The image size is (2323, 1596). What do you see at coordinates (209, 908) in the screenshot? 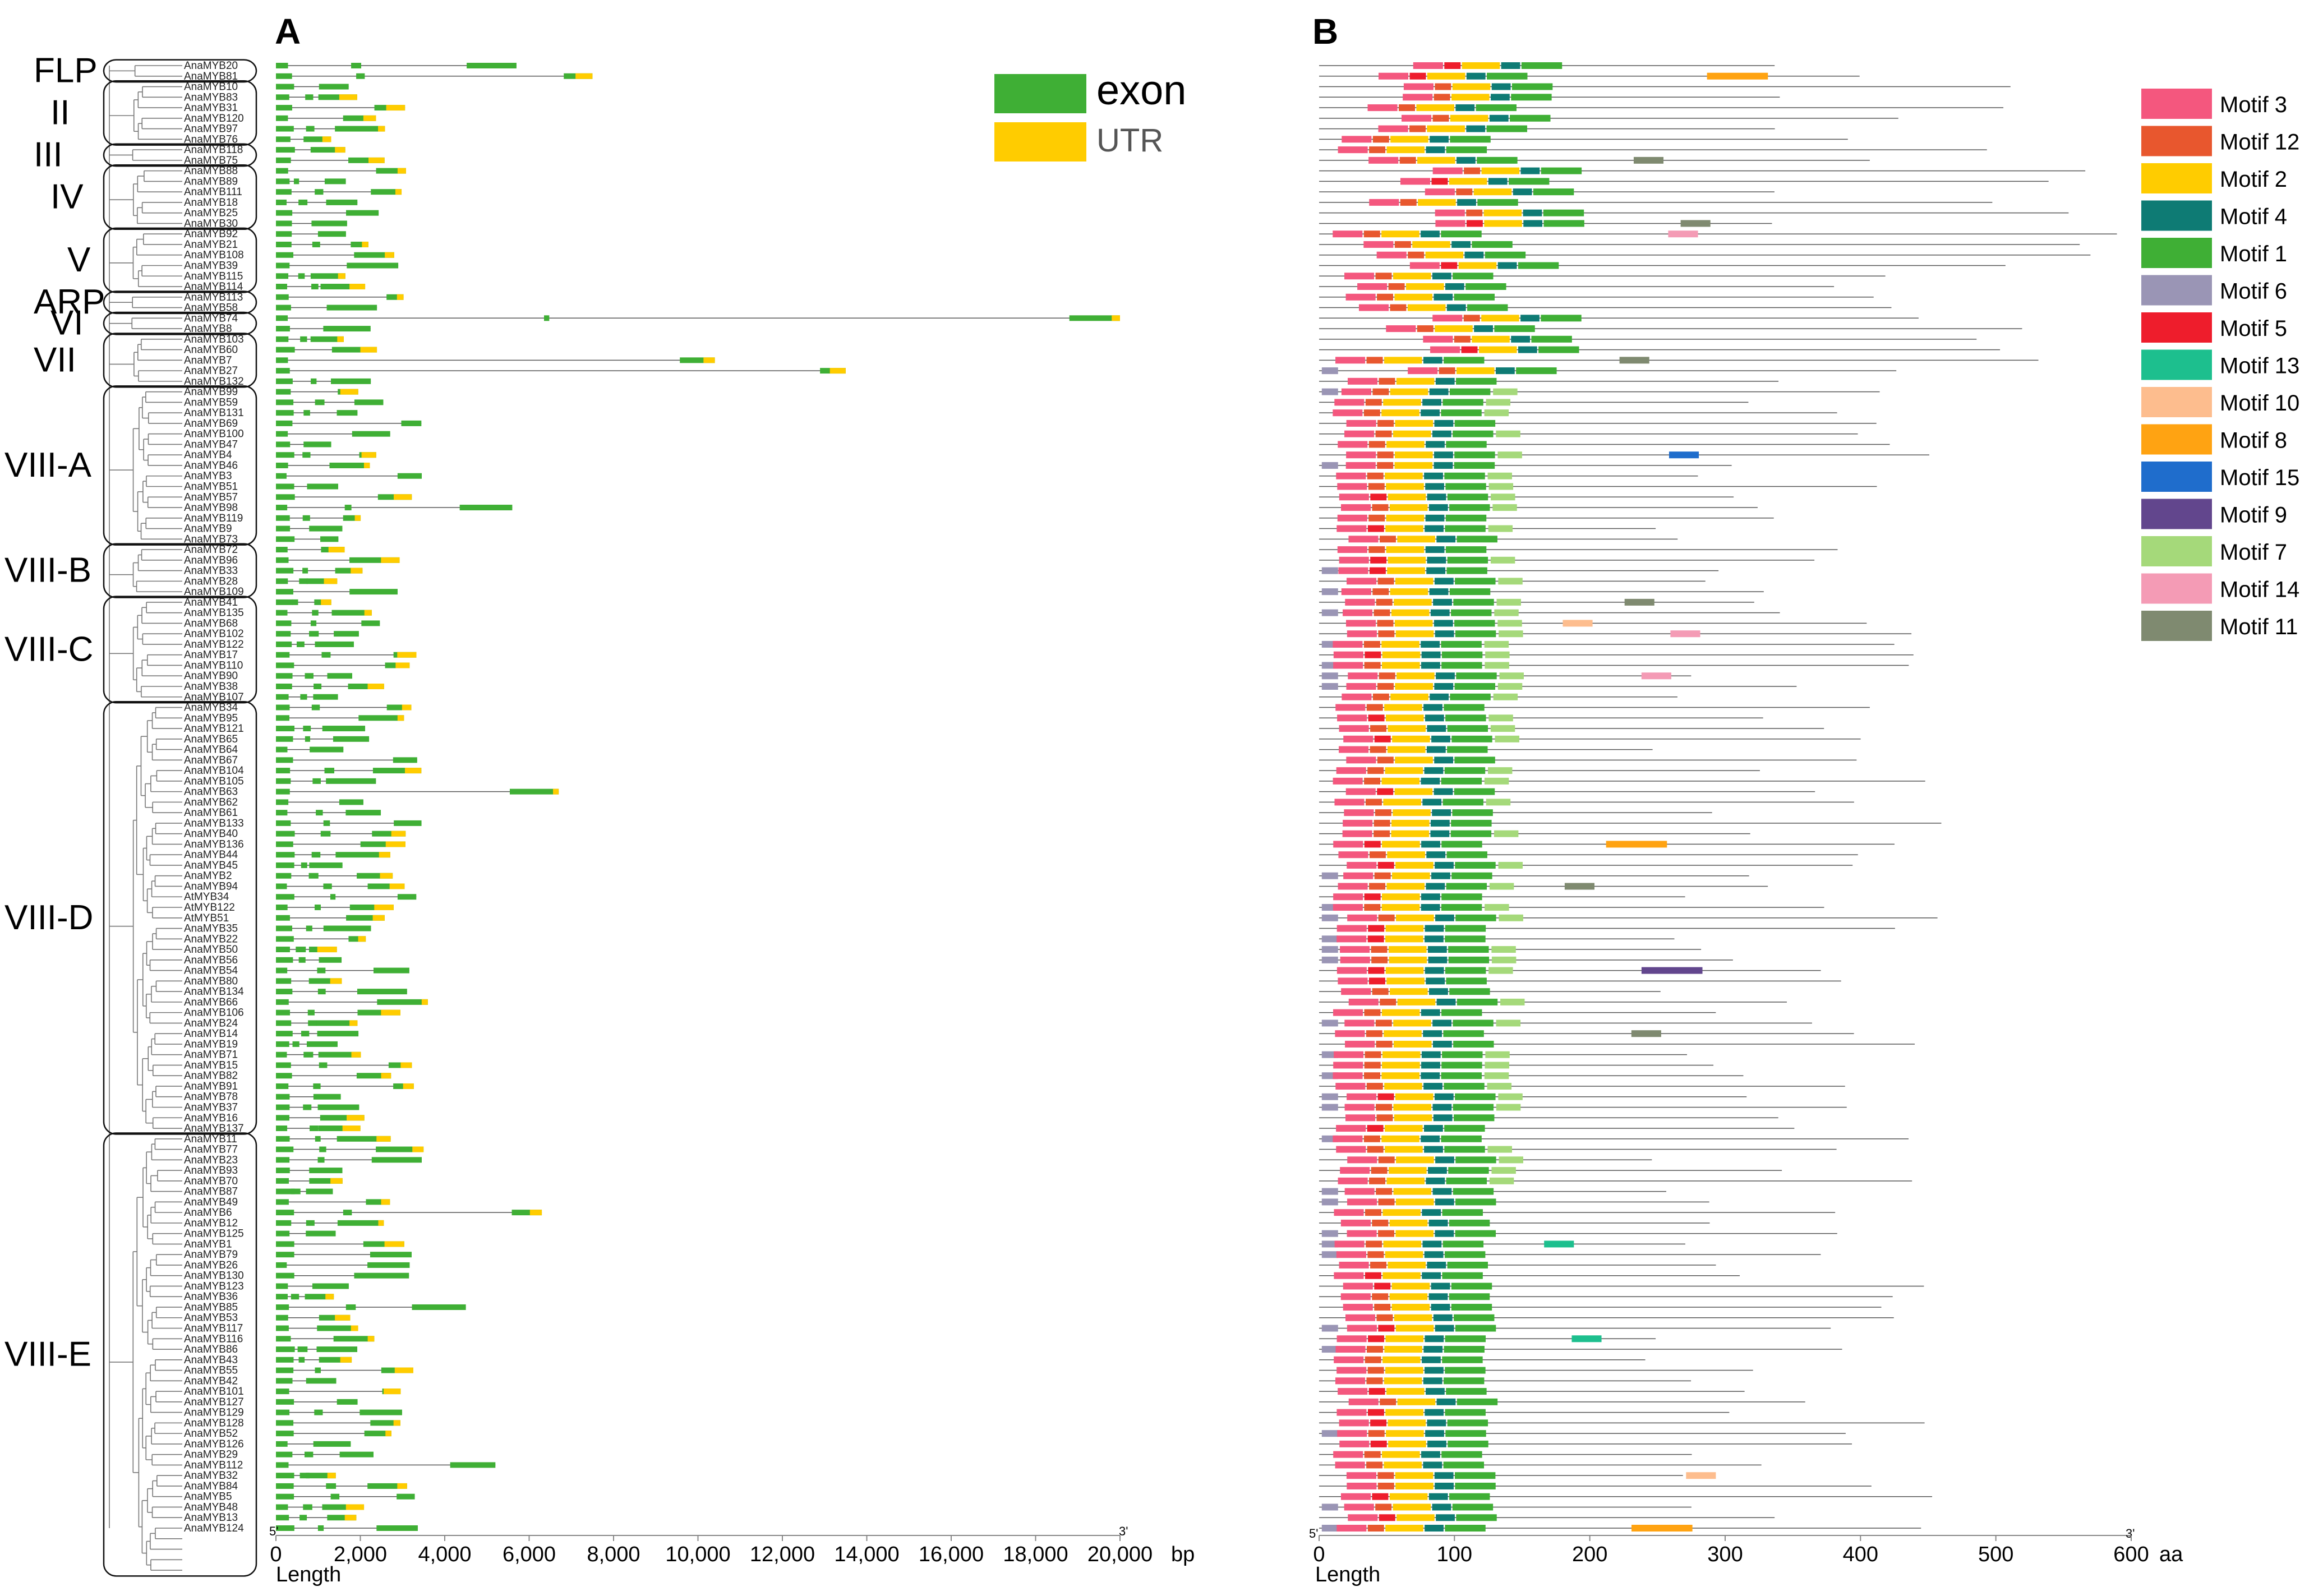
I see `gene-label: AtMYB122` at bounding box center [209, 908].